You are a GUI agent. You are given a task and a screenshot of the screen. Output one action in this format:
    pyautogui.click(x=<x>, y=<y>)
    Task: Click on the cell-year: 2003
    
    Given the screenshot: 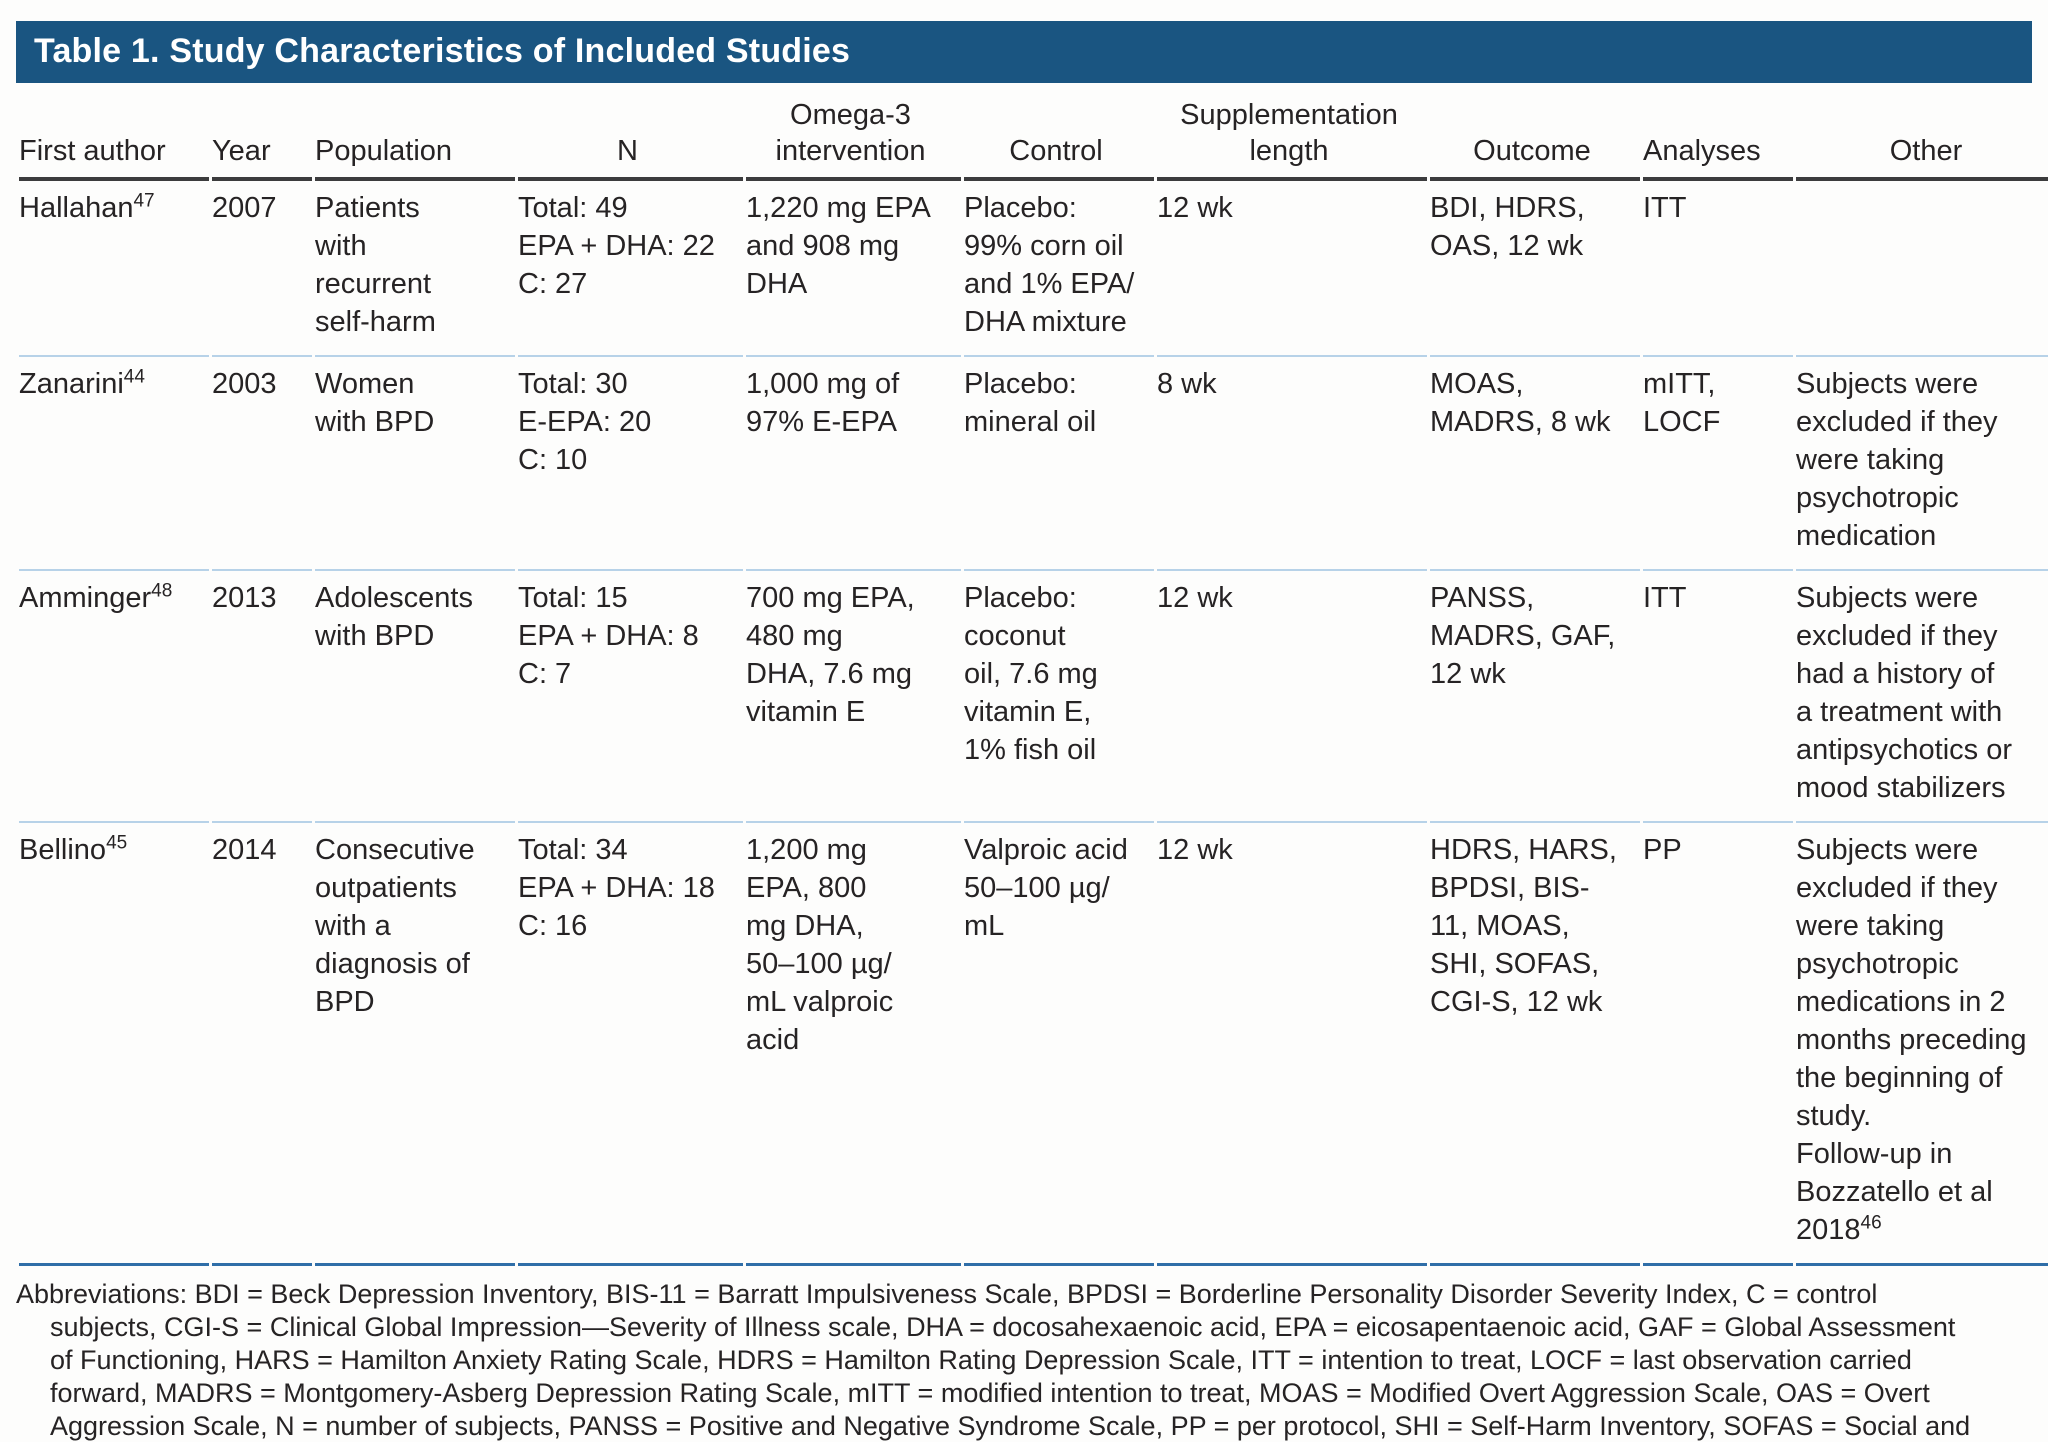 What is the action you would take?
    pyautogui.click(x=262, y=464)
    